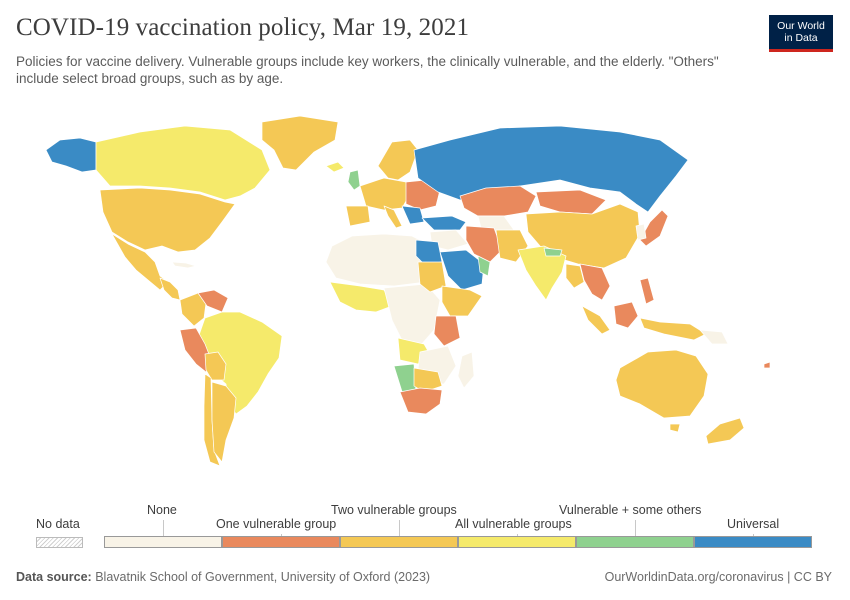 This screenshot has height=600, width=850. What do you see at coordinates (215, 366) in the screenshot?
I see `map-bolivia` at bounding box center [215, 366].